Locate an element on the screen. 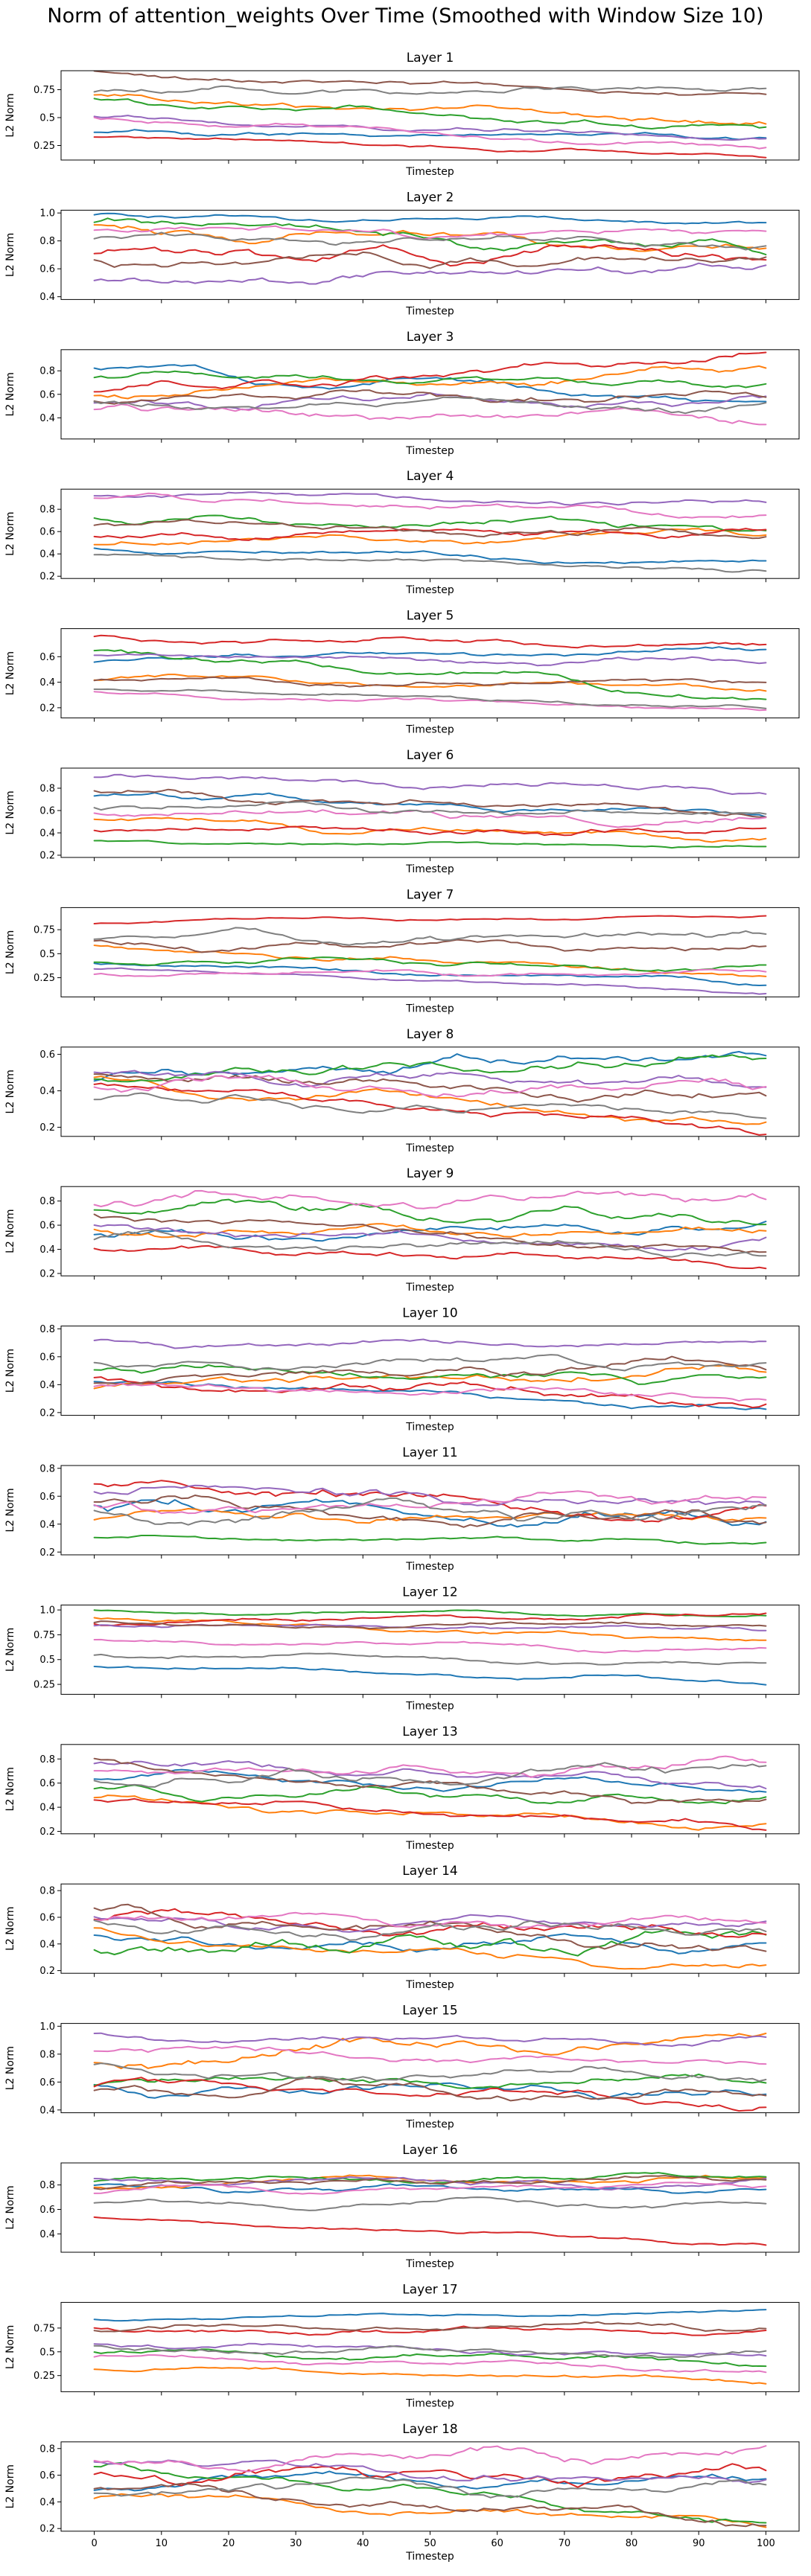 This screenshot has width=811, height=2576. panel-title: Layer 12 is located at coordinates (430, 1592).